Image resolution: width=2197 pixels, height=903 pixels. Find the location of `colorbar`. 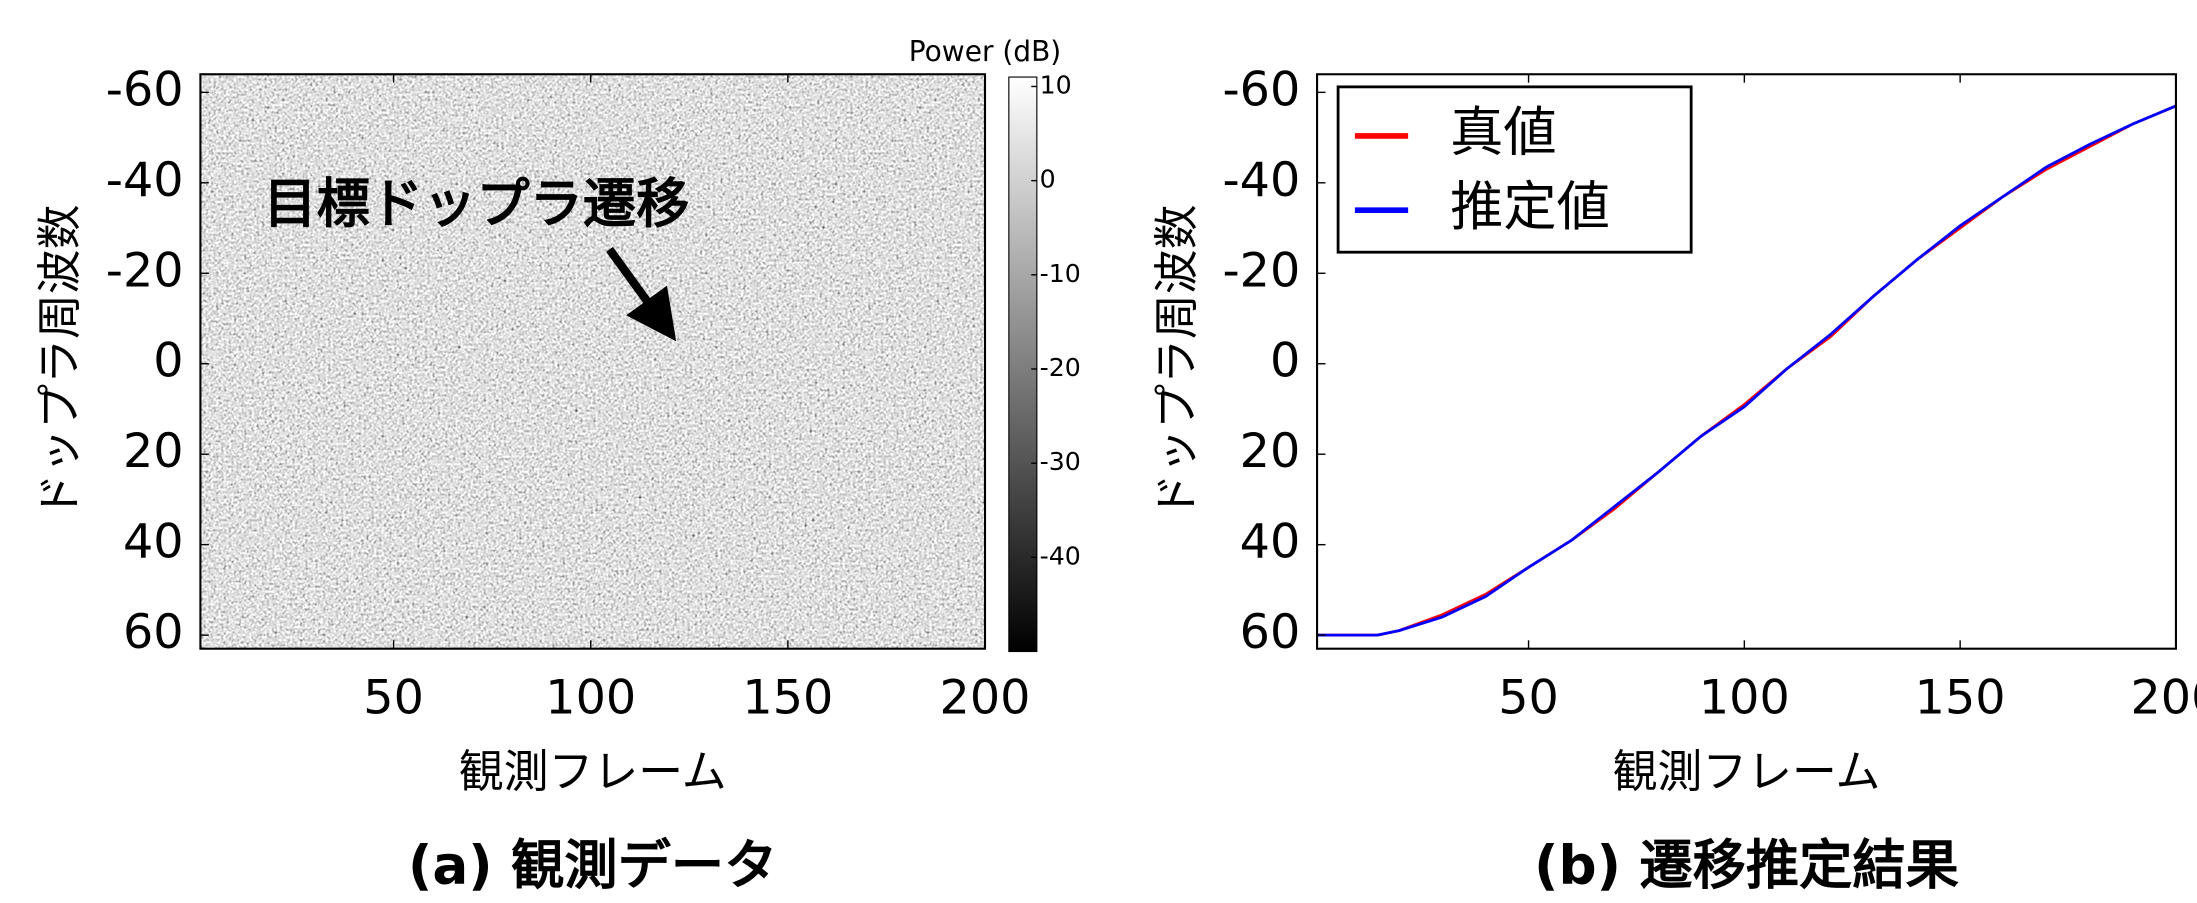

colorbar is located at coordinates (1023, 364).